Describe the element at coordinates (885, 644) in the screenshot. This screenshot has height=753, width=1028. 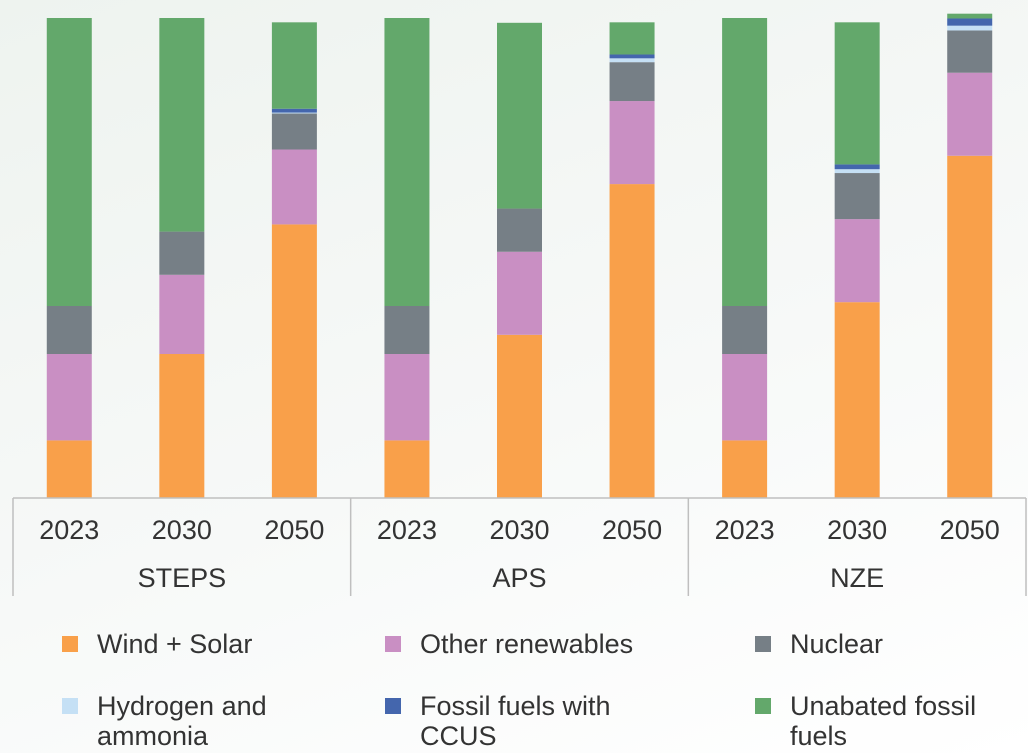
I see `legend-item: Nuclear` at that location.